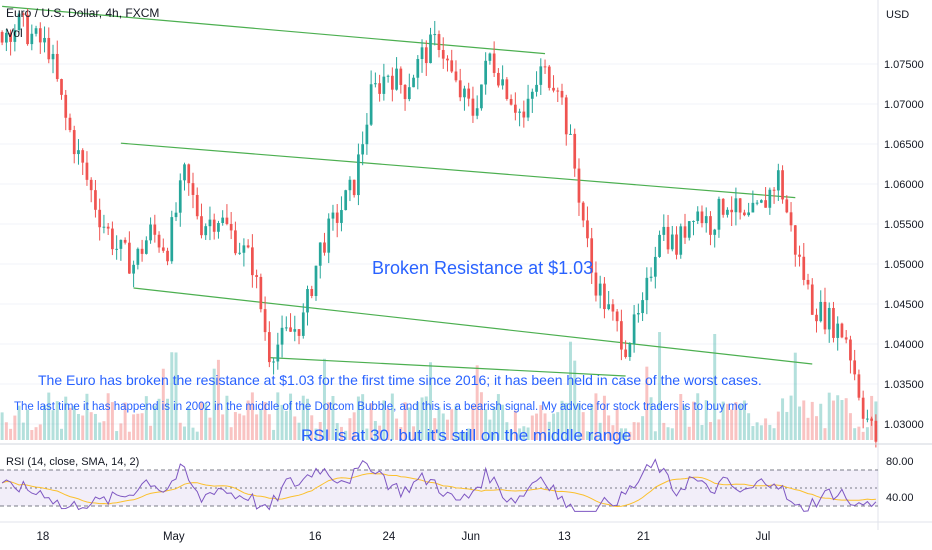 The width and height of the screenshot is (932, 550). What do you see at coordinates (470, 537) in the screenshot?
I see `time-tick-label: Jun` at bounding box center [470, 537].